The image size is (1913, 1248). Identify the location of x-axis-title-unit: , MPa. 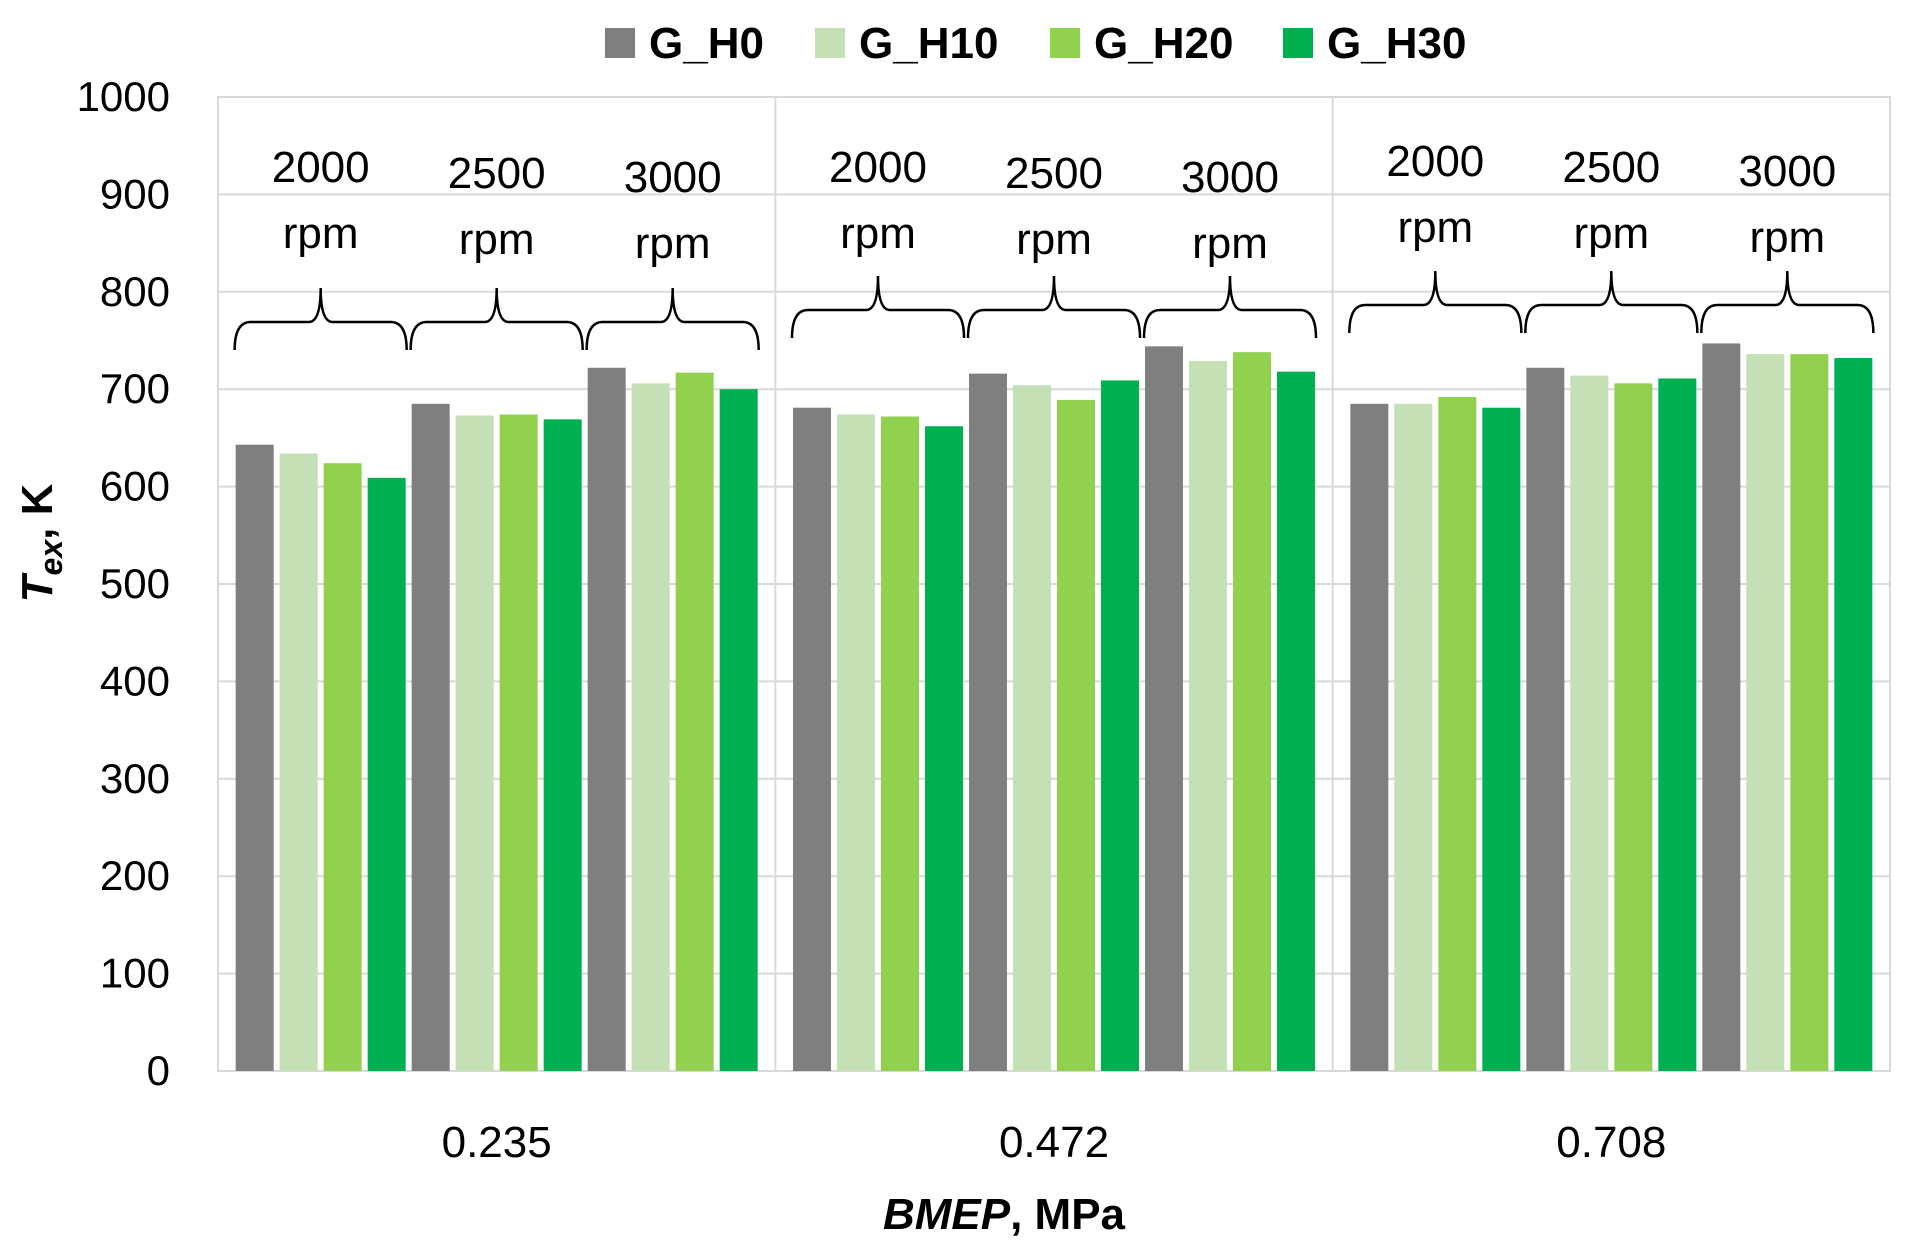
(1067, 1214).